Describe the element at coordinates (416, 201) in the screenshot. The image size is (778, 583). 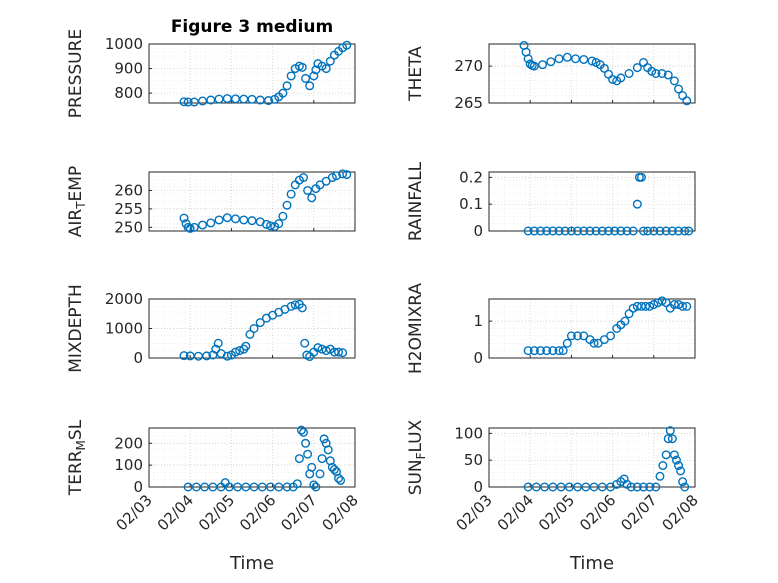
I see `y-axis-label: RAINFALL` at that location.